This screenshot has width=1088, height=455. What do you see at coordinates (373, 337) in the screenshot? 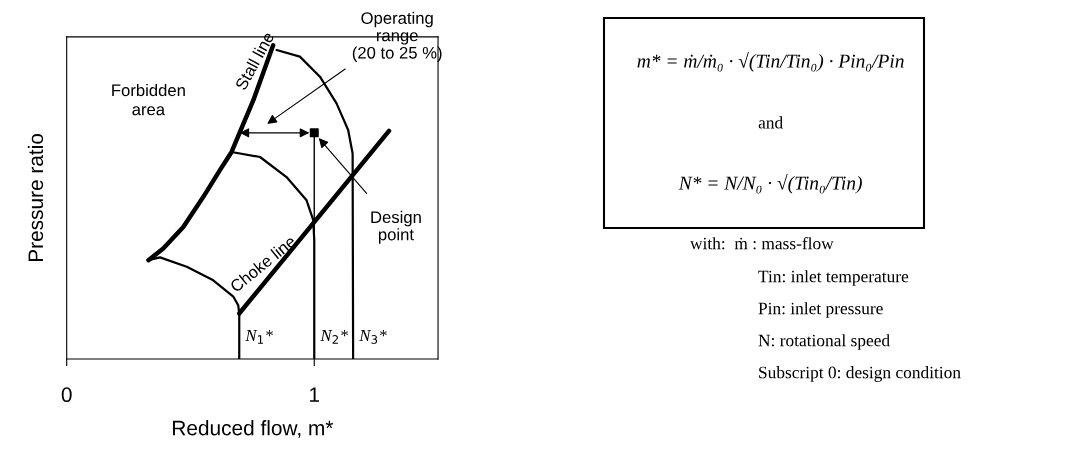
I see `series-label: N$_{3}$*` at bounding box center [373, 337].